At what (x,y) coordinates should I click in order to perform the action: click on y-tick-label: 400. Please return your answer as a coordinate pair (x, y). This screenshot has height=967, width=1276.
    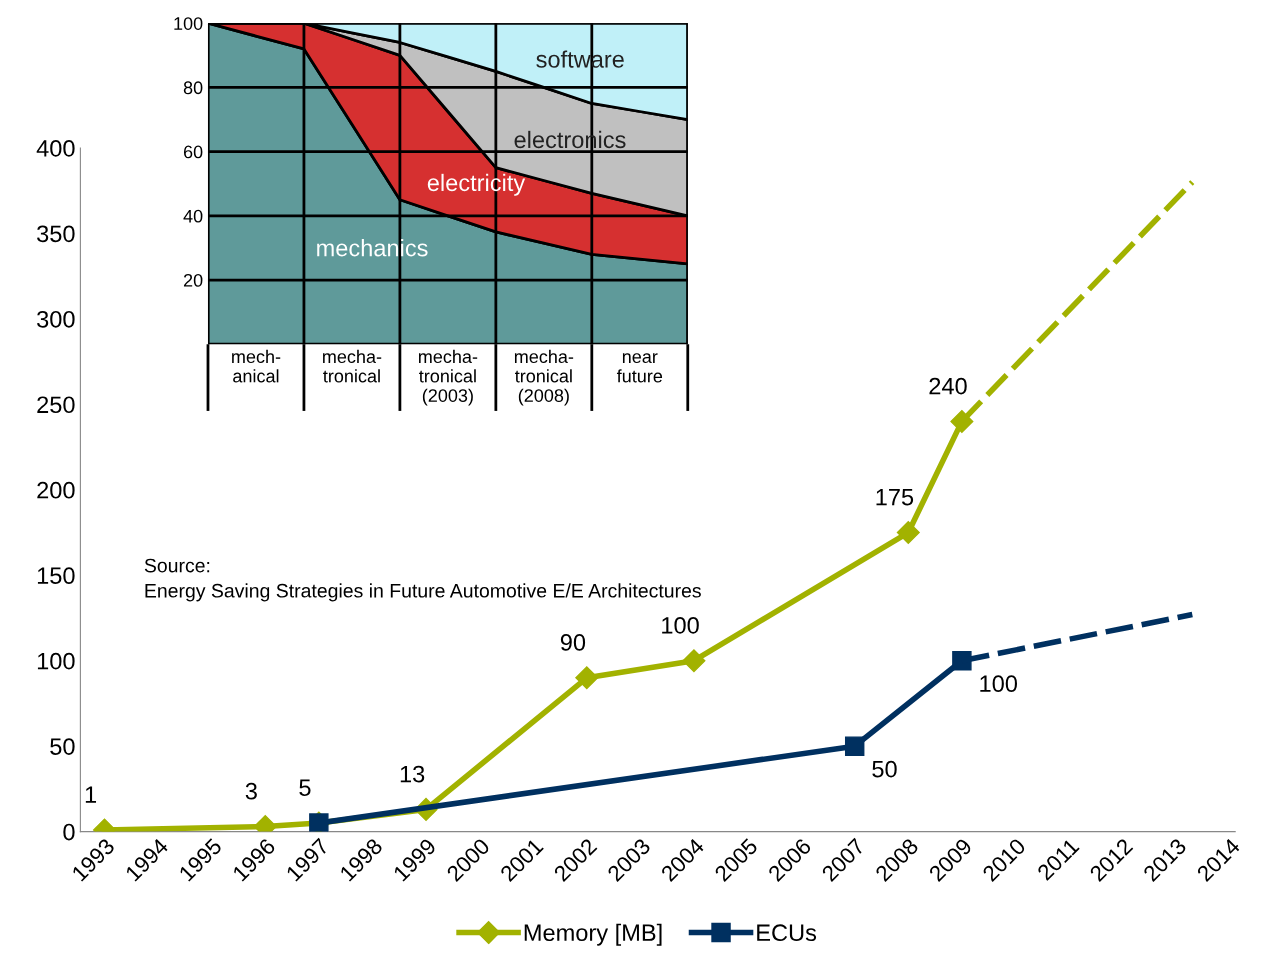
    Looking at the image, I should click on (55, 148).